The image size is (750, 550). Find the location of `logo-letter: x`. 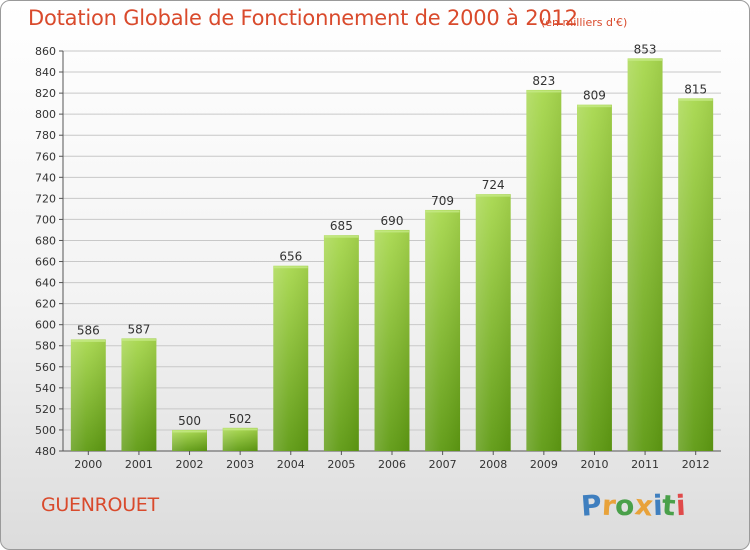

logo-letter: x is located at coordinates (643, 505).